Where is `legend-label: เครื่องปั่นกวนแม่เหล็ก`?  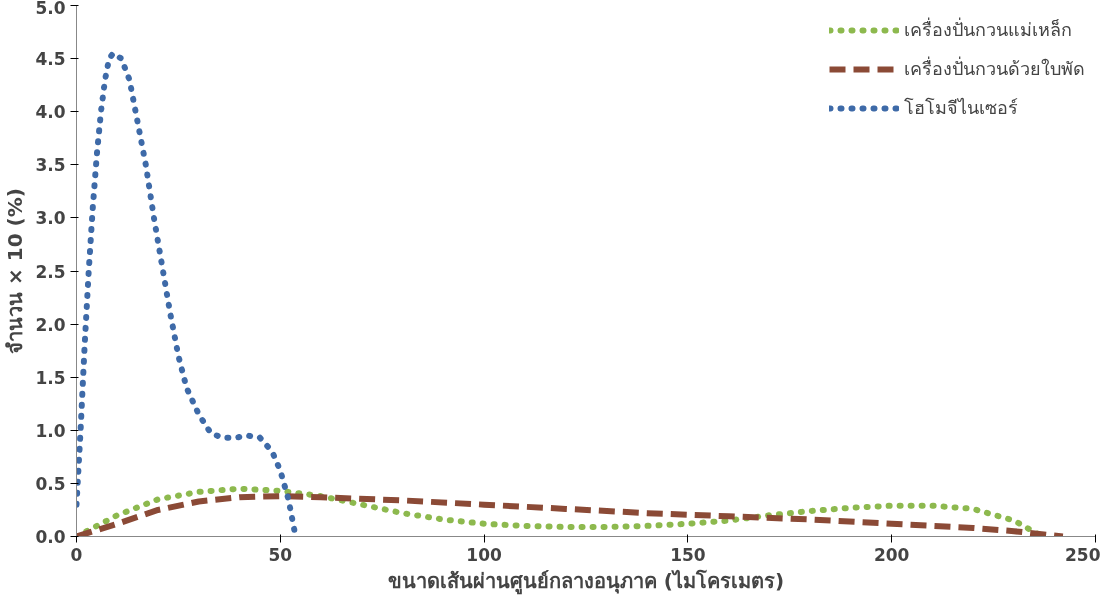 legend-label: เครื่องปั่นกวนแม่เหล็ก is located at coordinates (988, 29).